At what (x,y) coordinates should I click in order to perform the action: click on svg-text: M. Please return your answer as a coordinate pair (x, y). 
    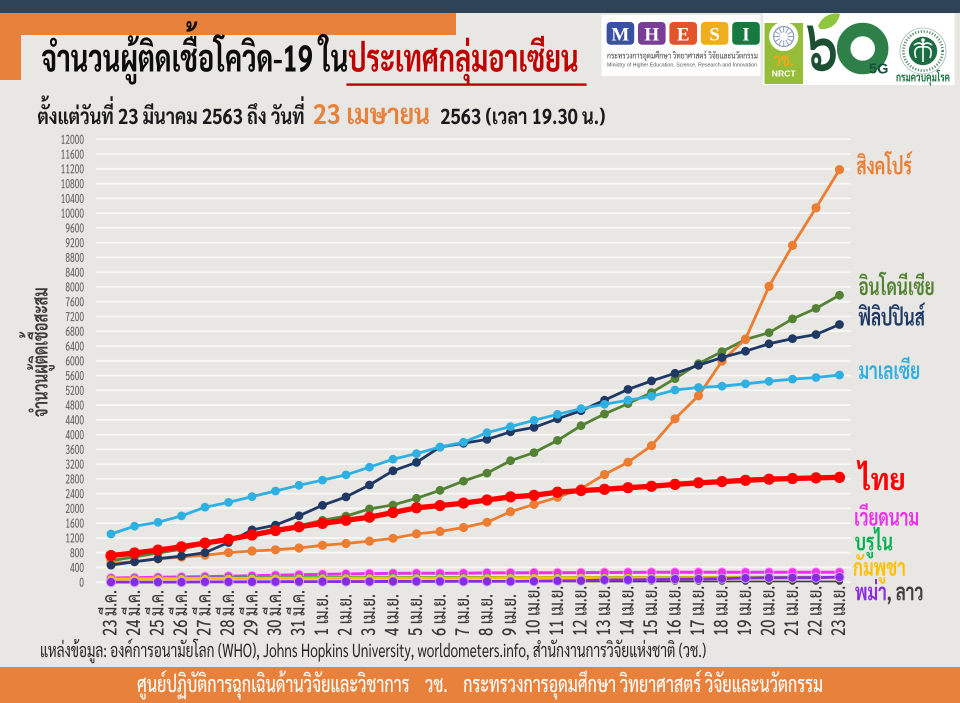
    Looking at the image, I should click on (620, 35).